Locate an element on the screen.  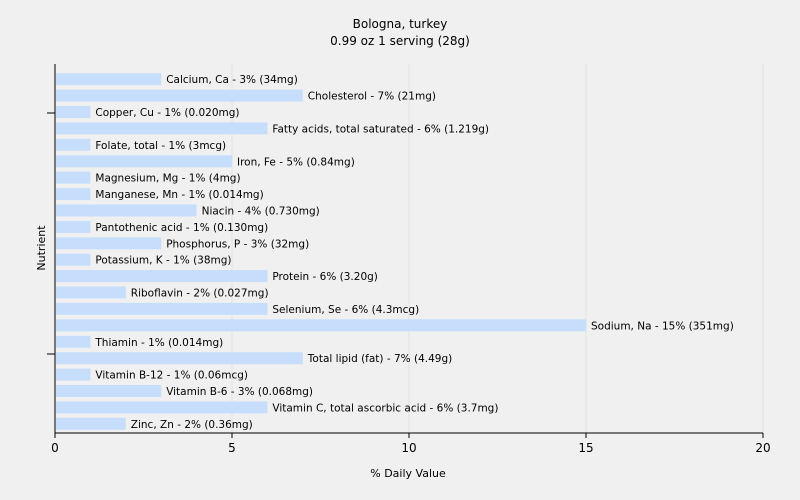
bar-label: Protein - 6% (3.20g) is located at coordinates (325, 277).